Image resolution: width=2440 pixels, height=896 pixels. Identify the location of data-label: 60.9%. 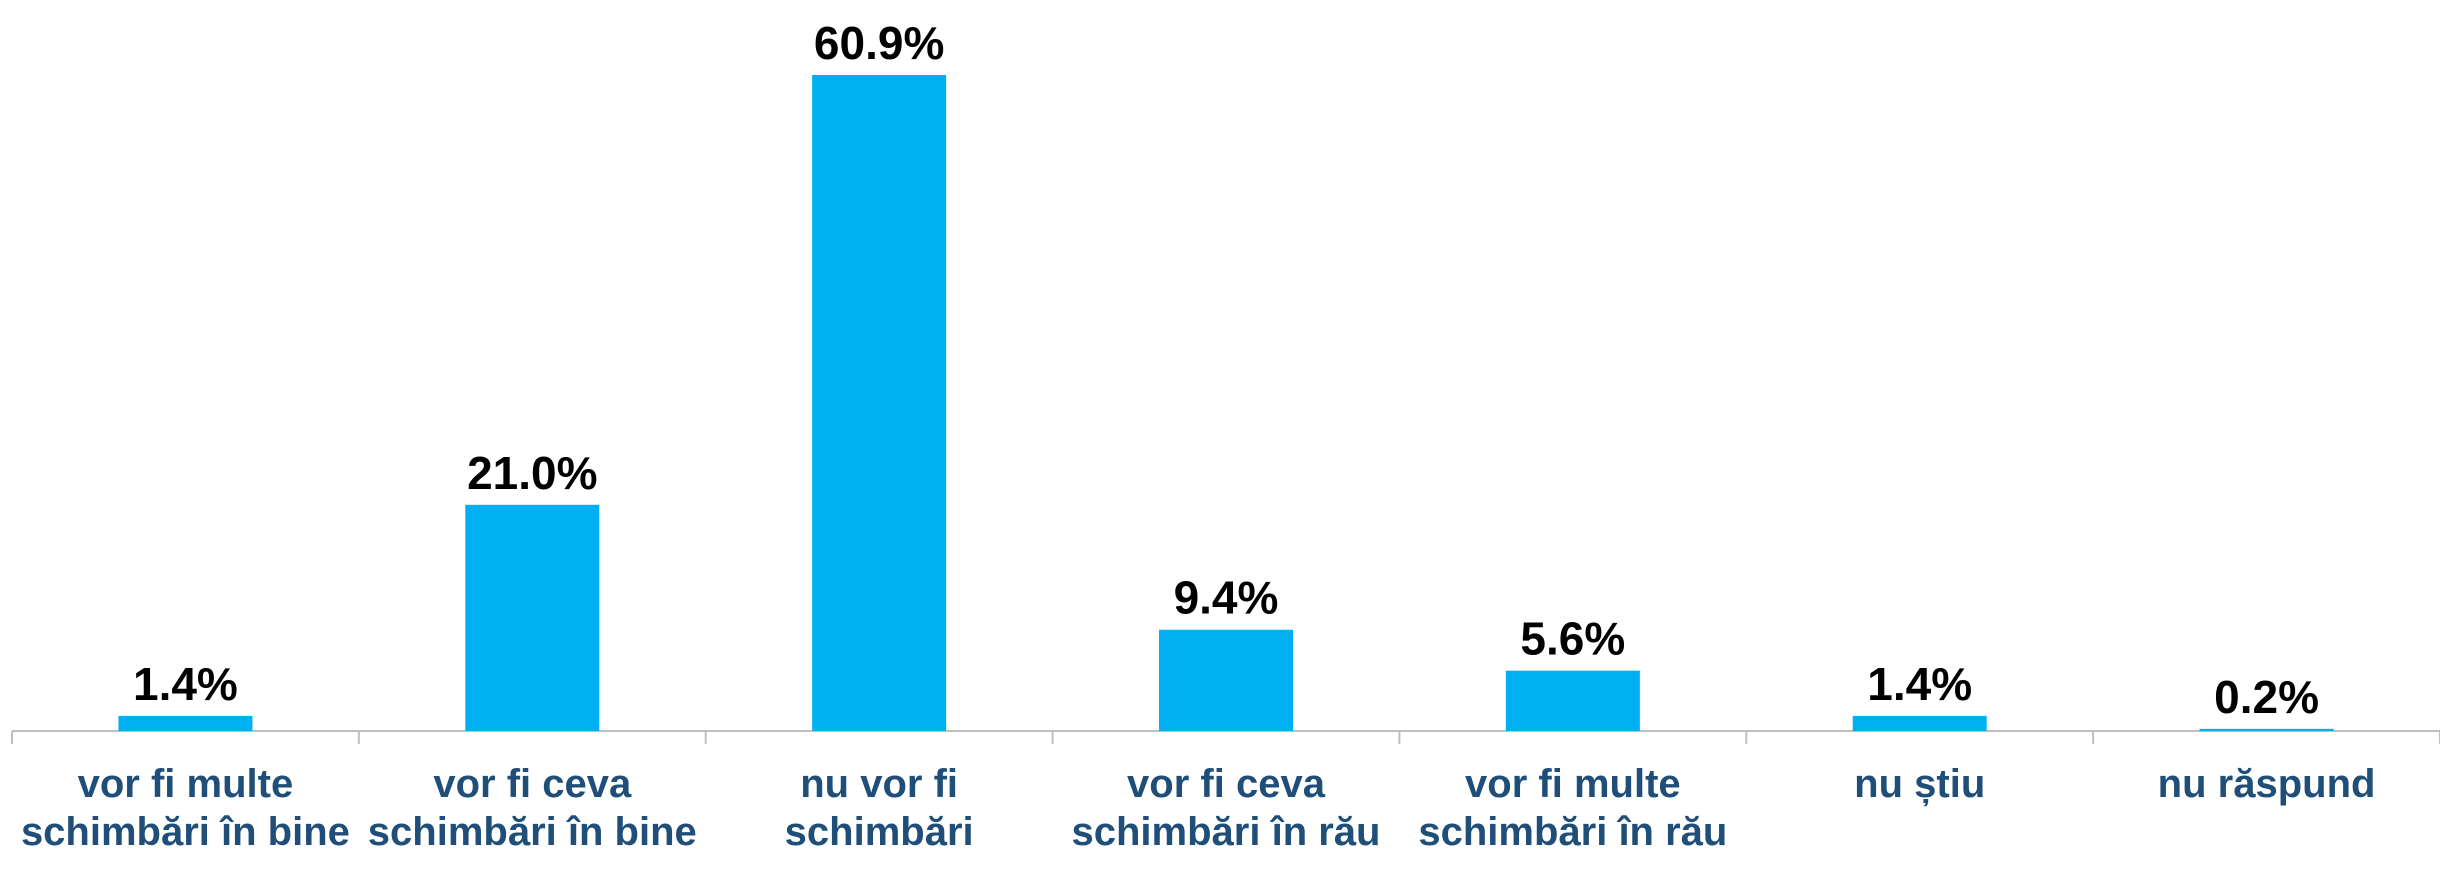
(879, 43).